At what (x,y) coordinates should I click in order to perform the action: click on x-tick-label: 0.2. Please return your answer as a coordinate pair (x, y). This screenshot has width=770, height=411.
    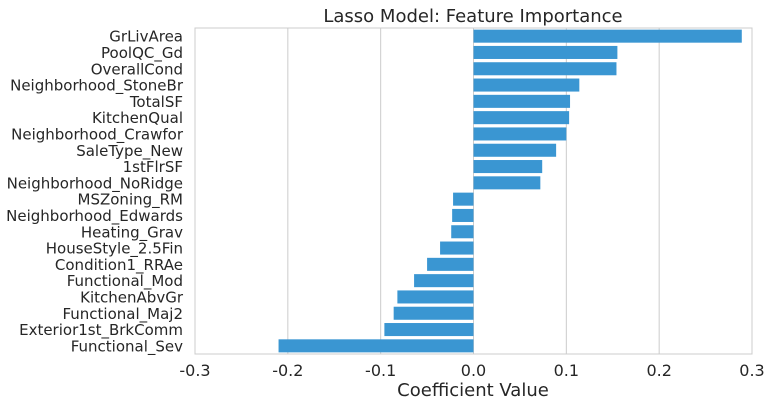
    Looking at the image, I should click on (658, 370).